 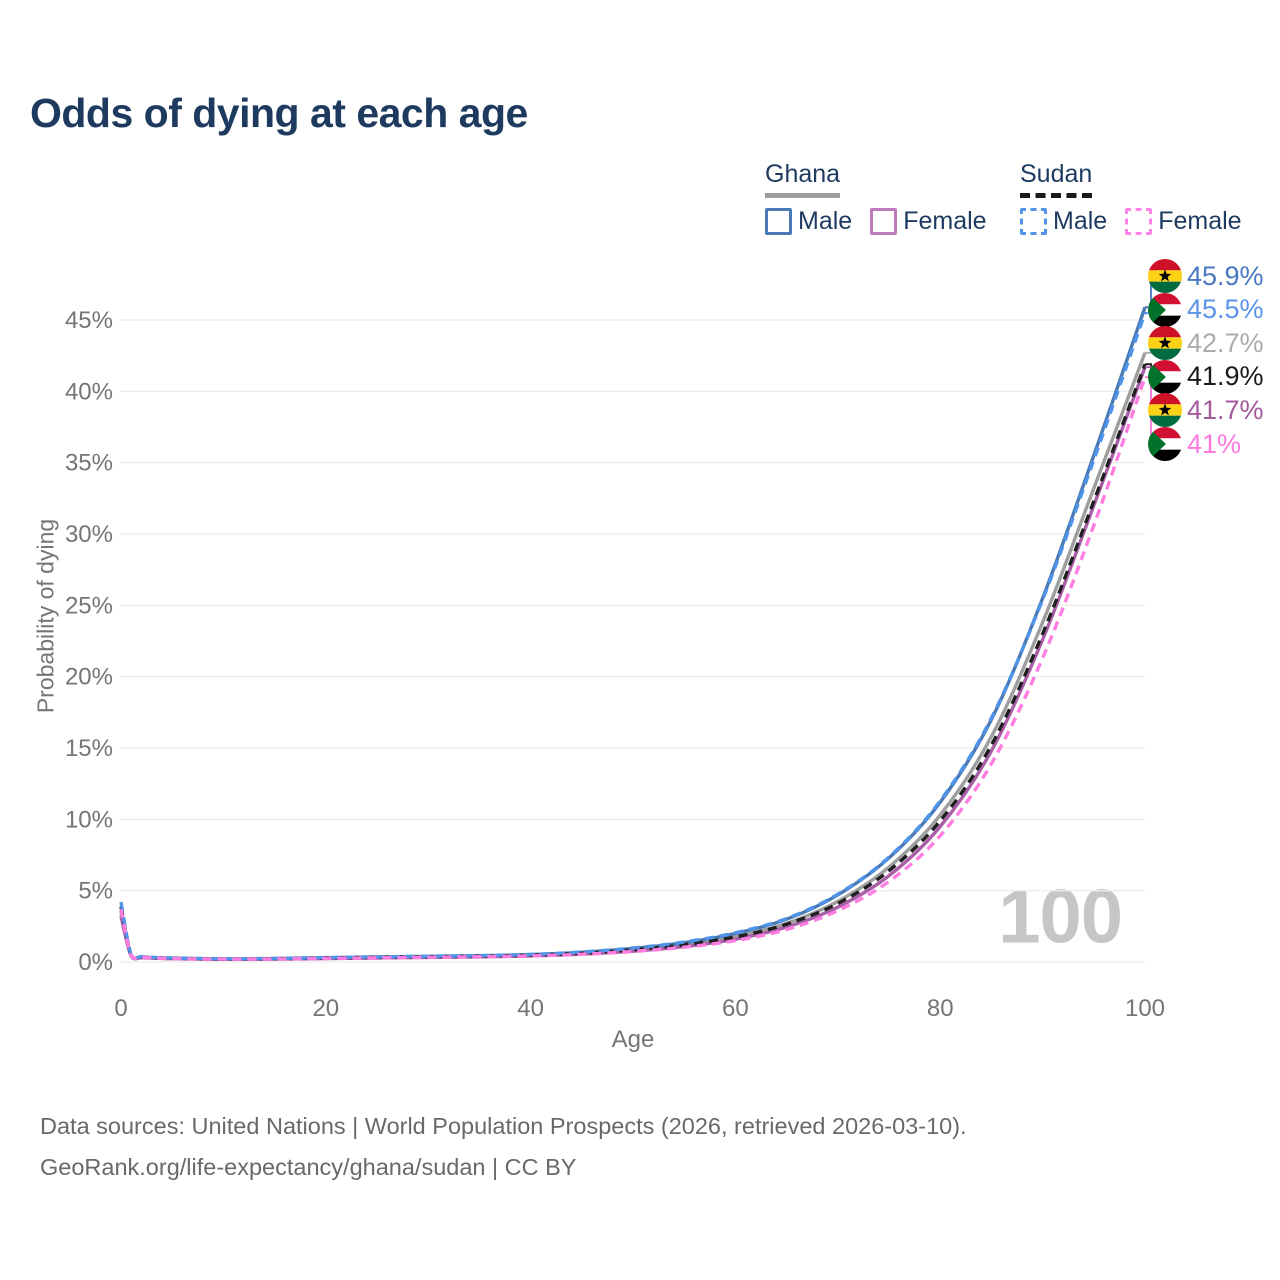 I want to click on legend-ghana-items: Male Female, so click(x=885, y=221).